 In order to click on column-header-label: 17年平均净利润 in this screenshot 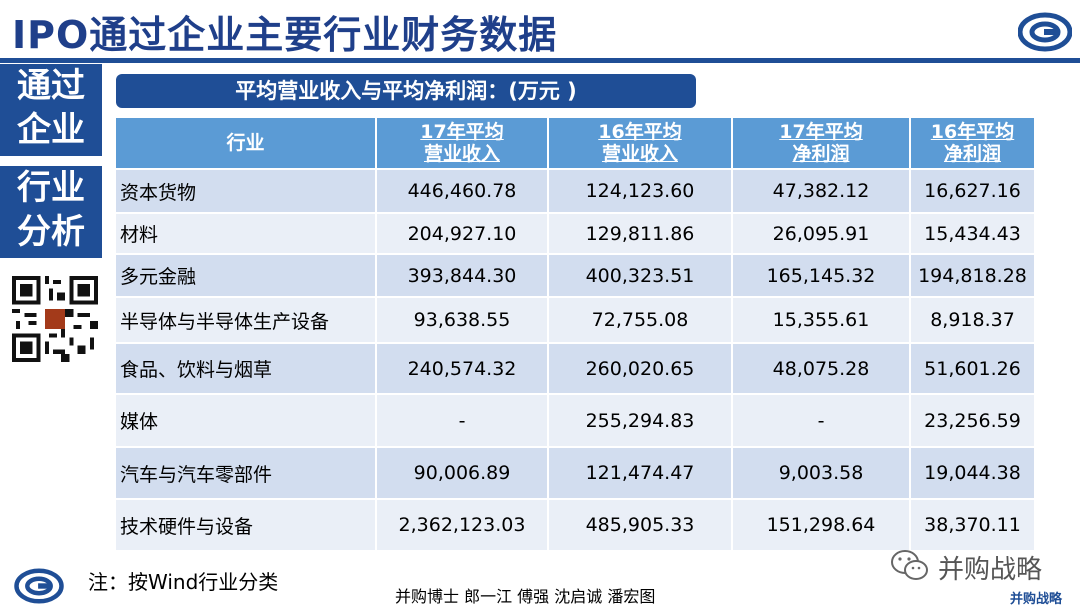, I will do `click(821, 143)`.